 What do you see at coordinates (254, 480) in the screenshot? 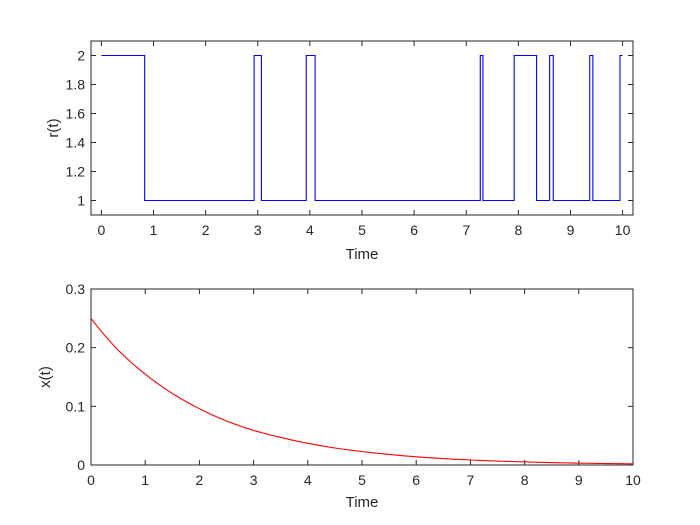
I see `x-xtick-label: 3` at bounding box center [254, 480].